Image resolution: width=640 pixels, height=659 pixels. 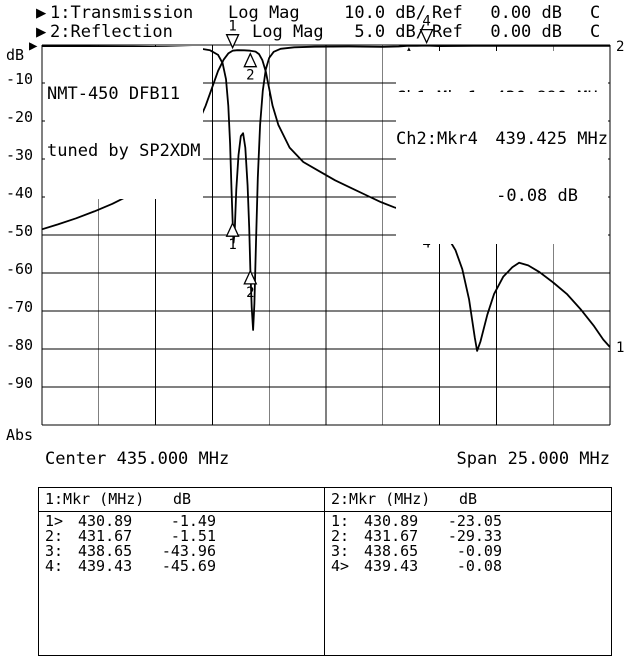 I want to click on marker-table-ch2-header: 2:Mkr (MHz) dB, so click(x=468, y=500).